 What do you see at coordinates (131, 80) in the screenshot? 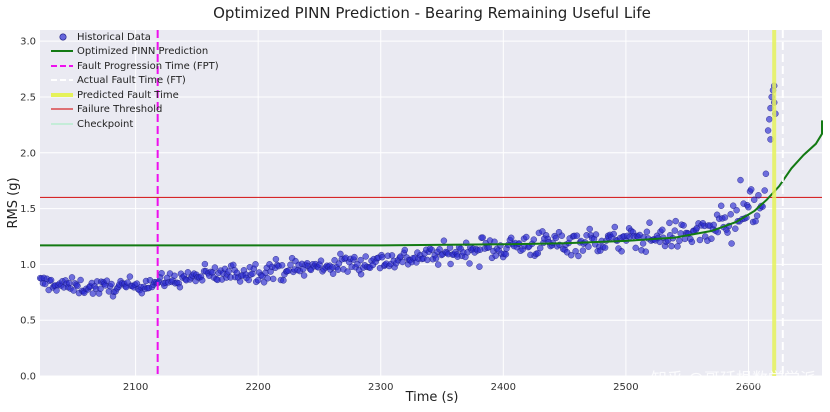
I see `legend-label-ft: Actual Fault Time (FT)` at bounding box center [131, 80].